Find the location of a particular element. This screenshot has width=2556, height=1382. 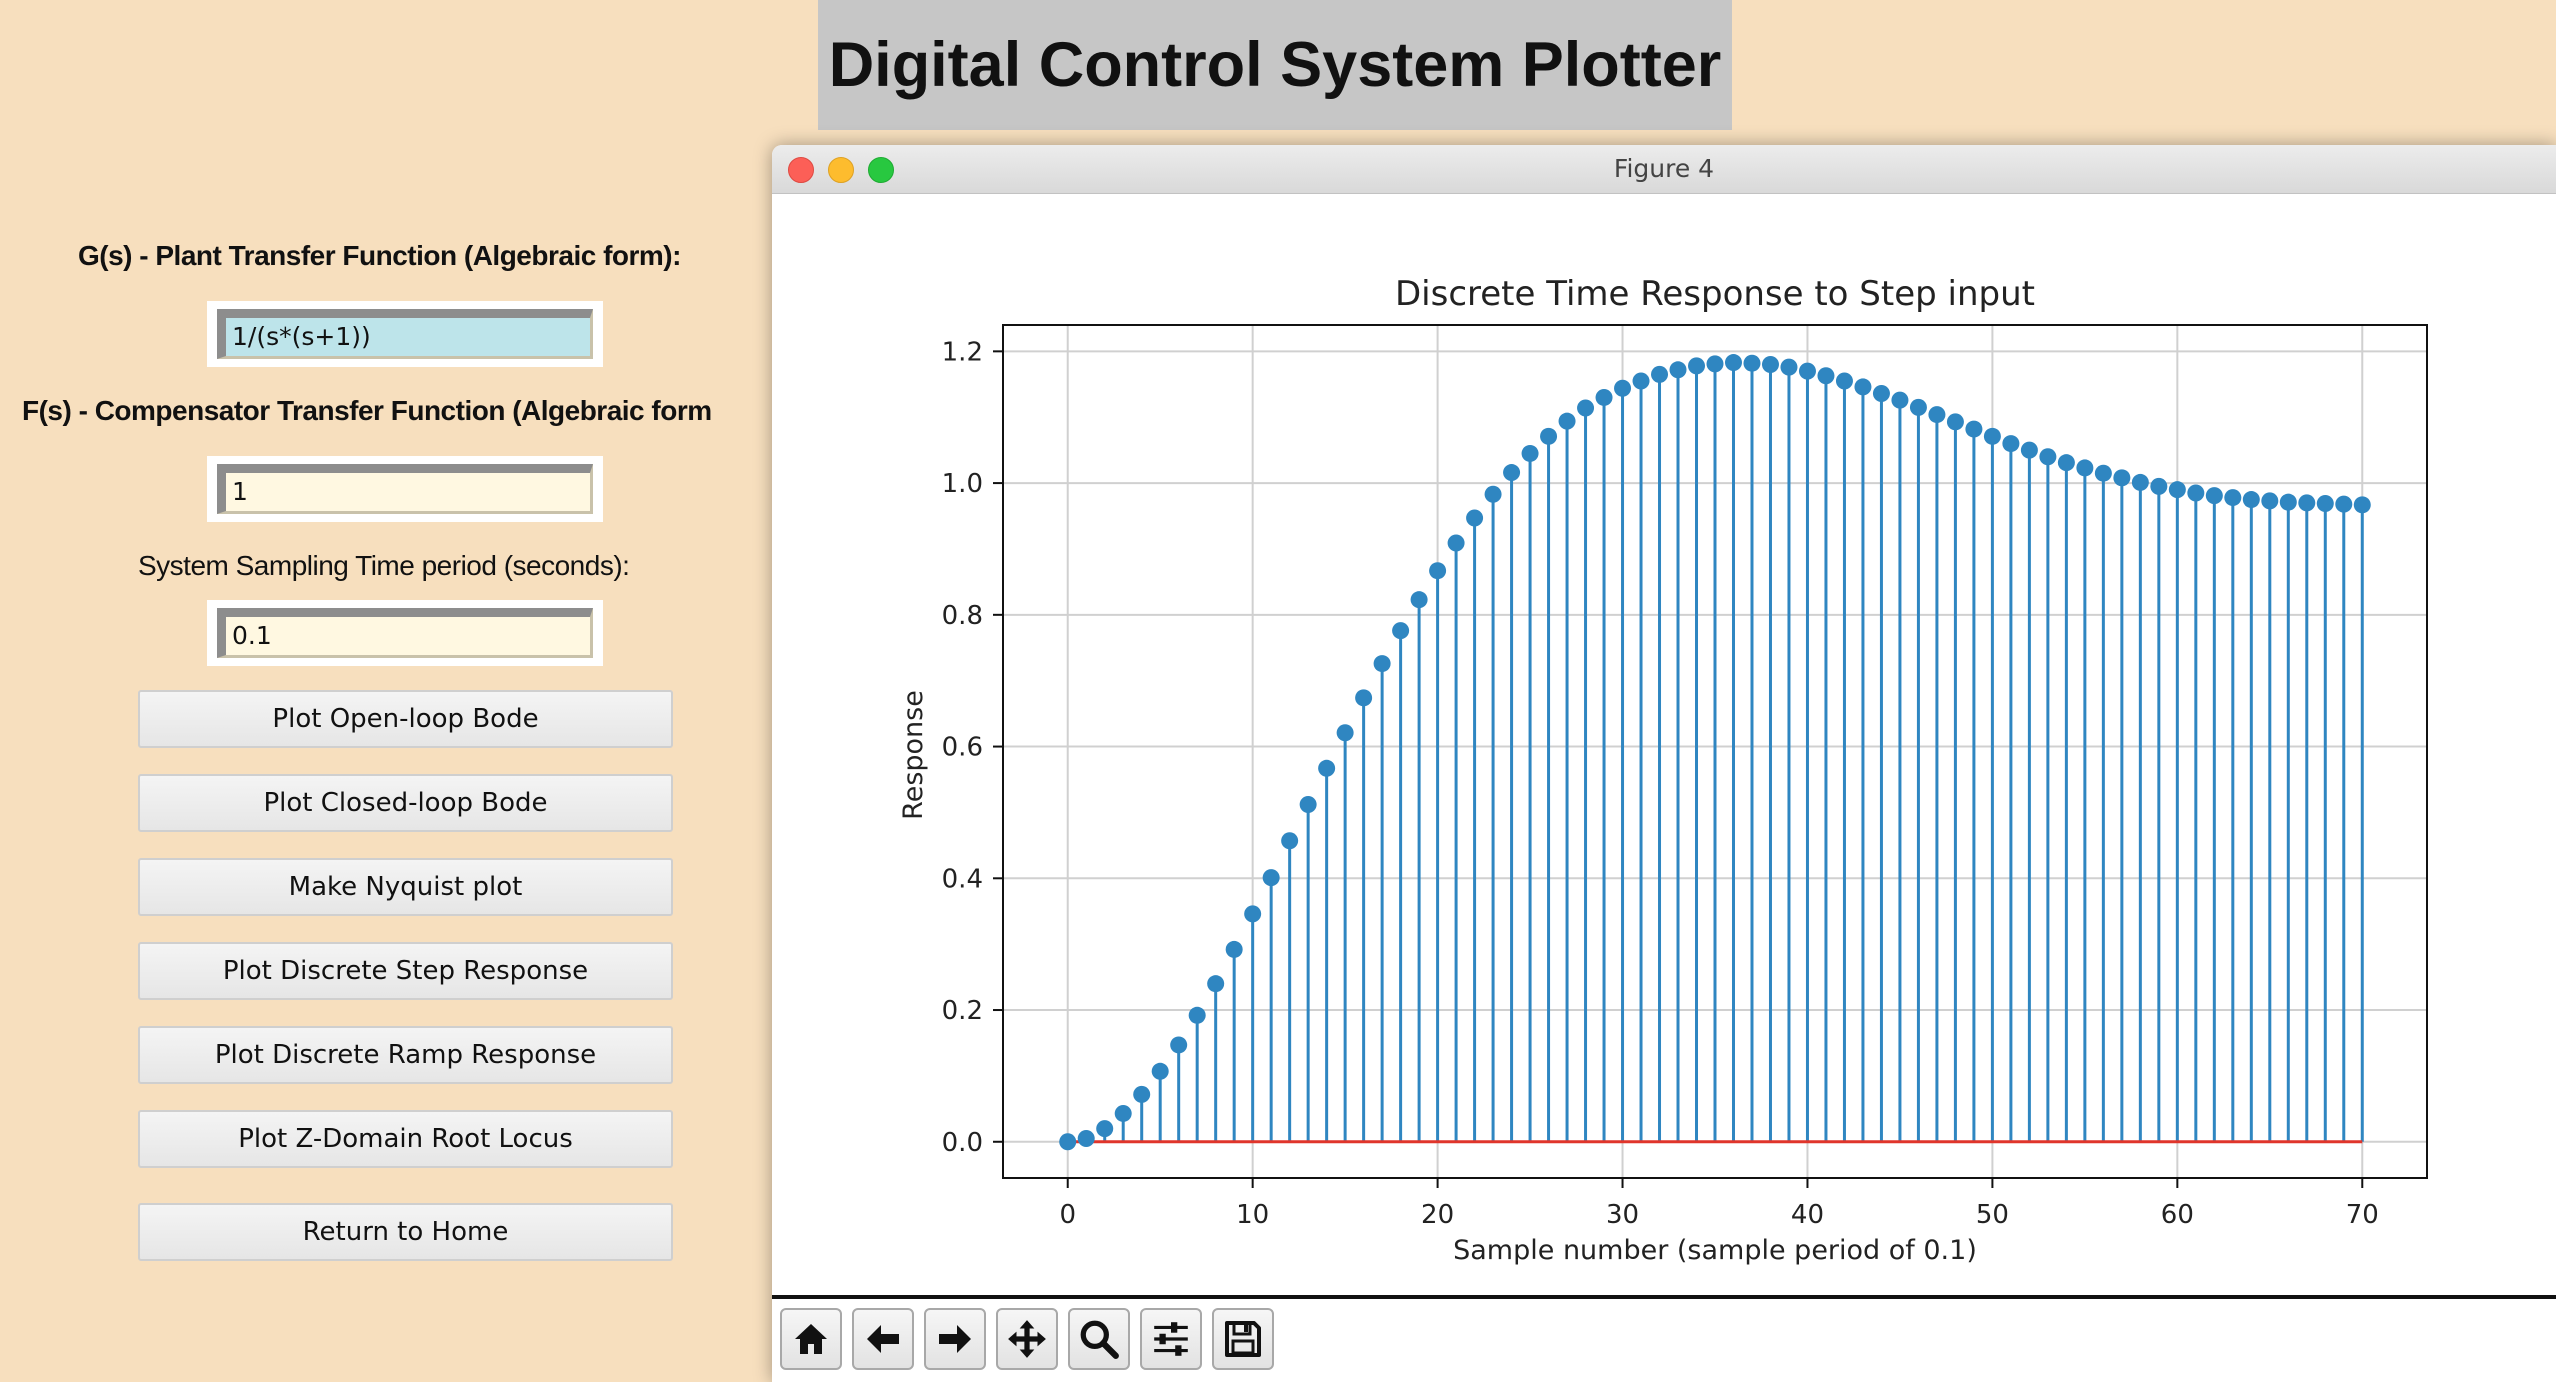

y-tick-label: 1.0 is located at coordinates (962, 484).